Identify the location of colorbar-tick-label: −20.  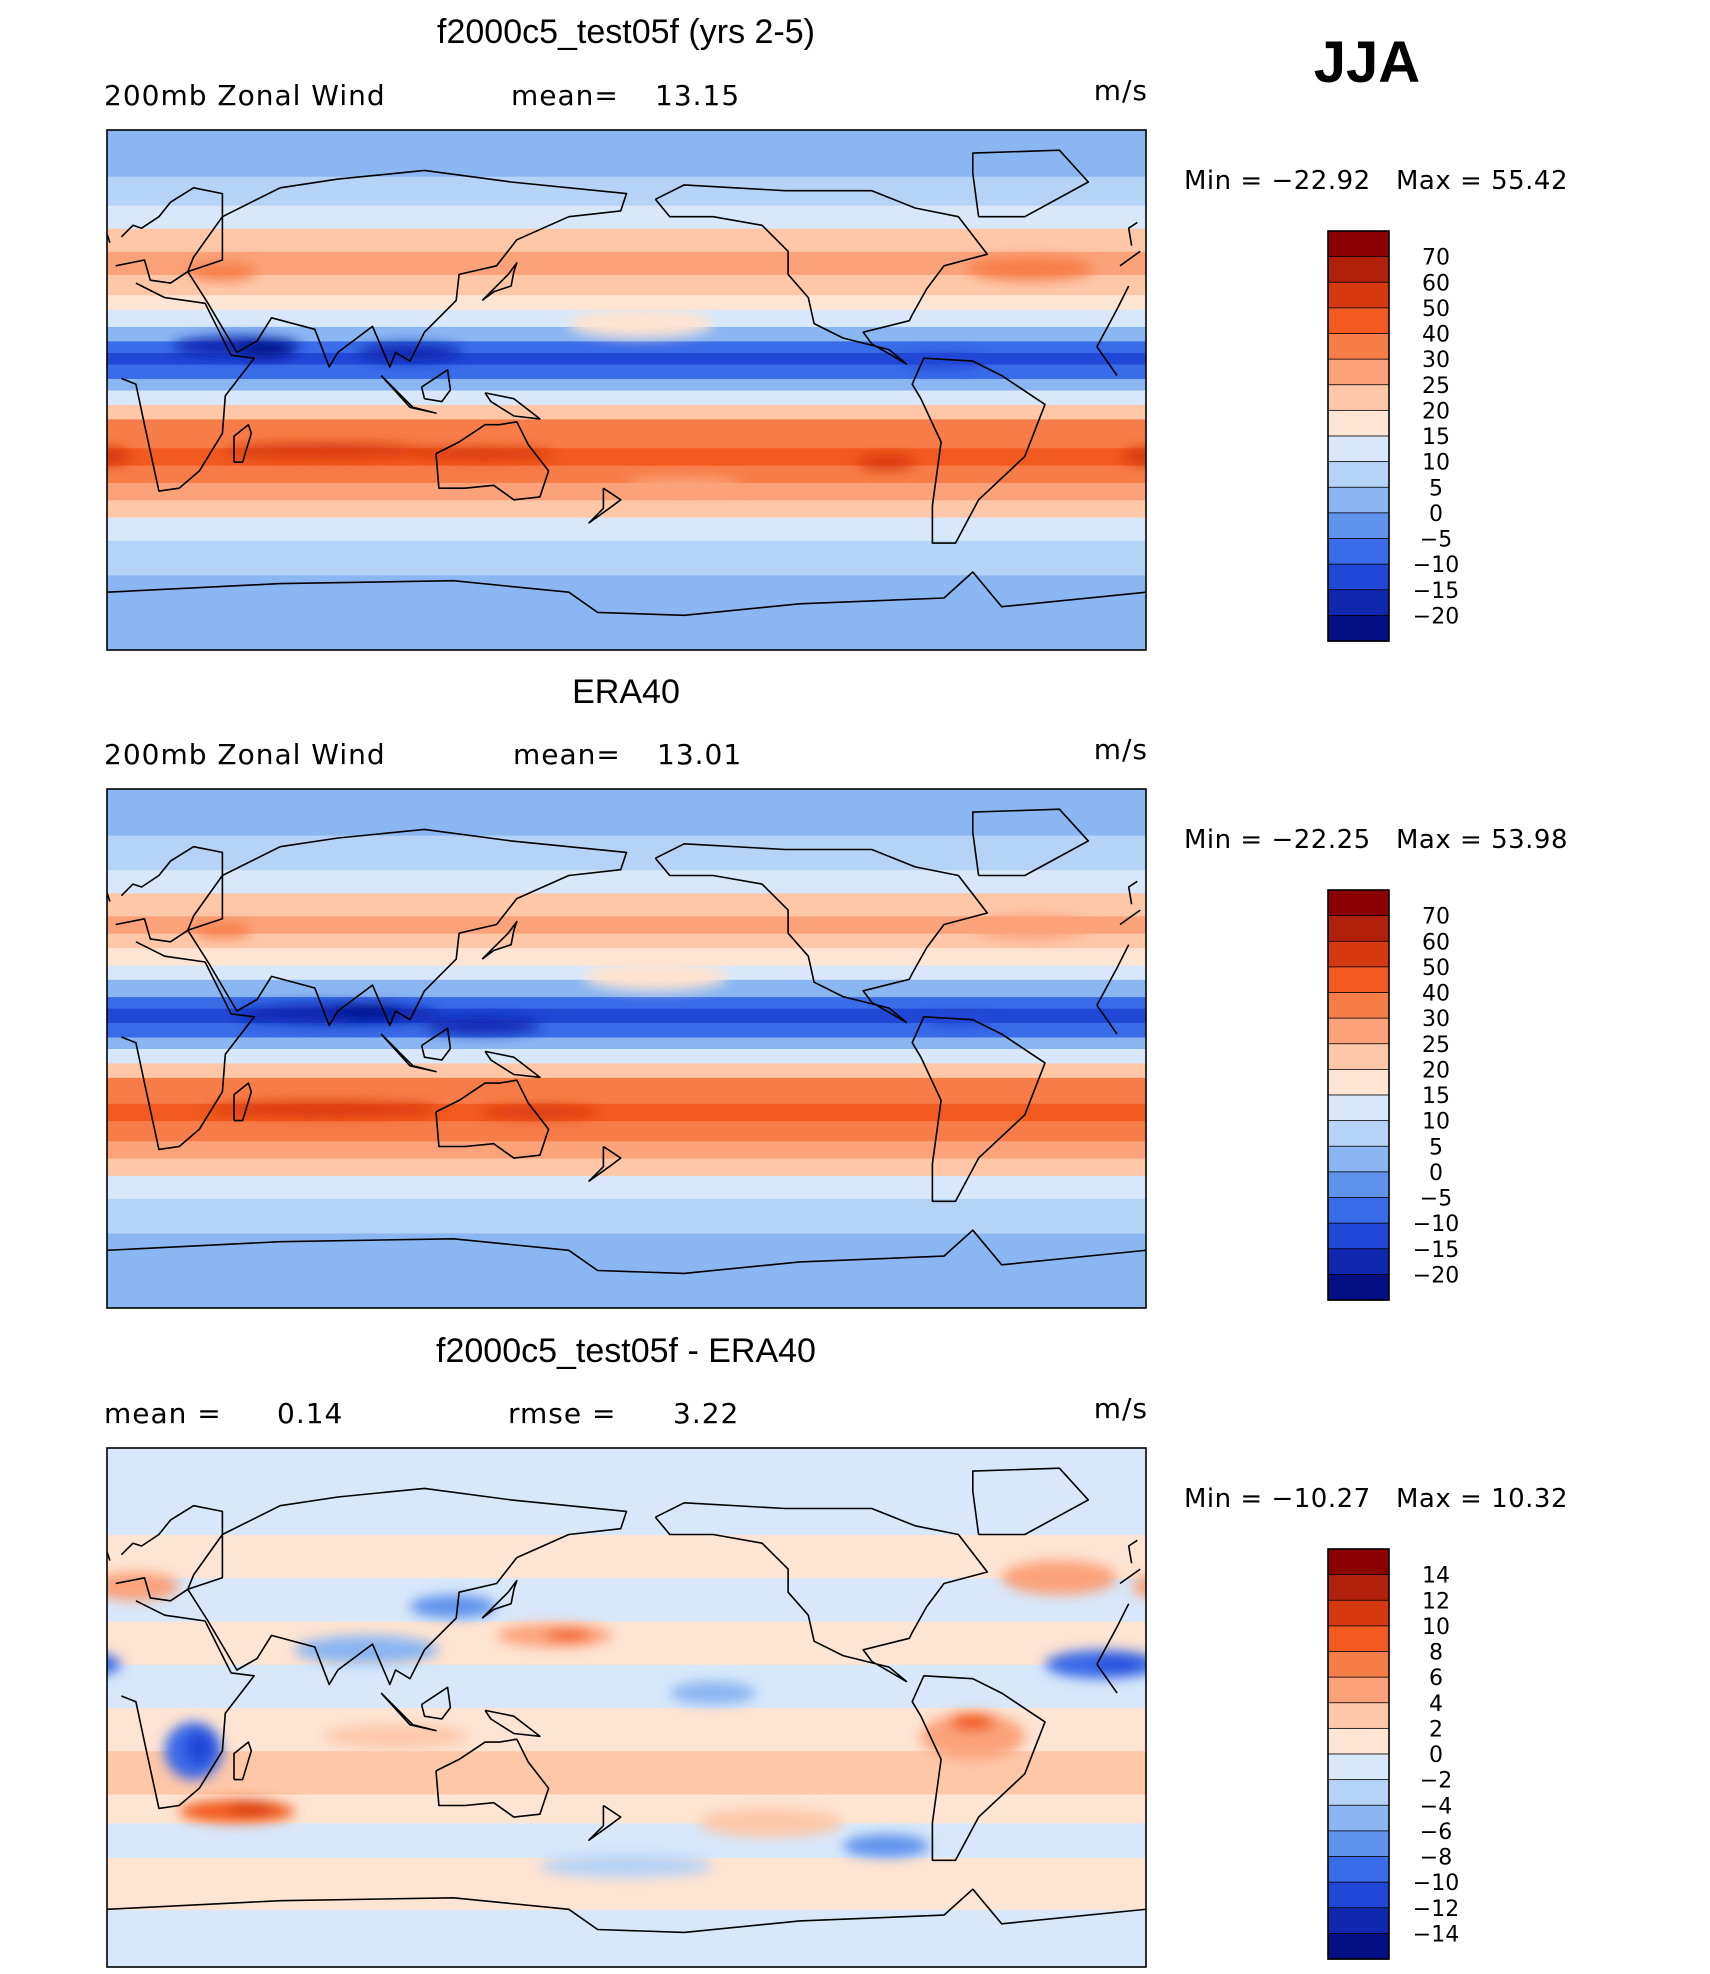
(1436, 1275).